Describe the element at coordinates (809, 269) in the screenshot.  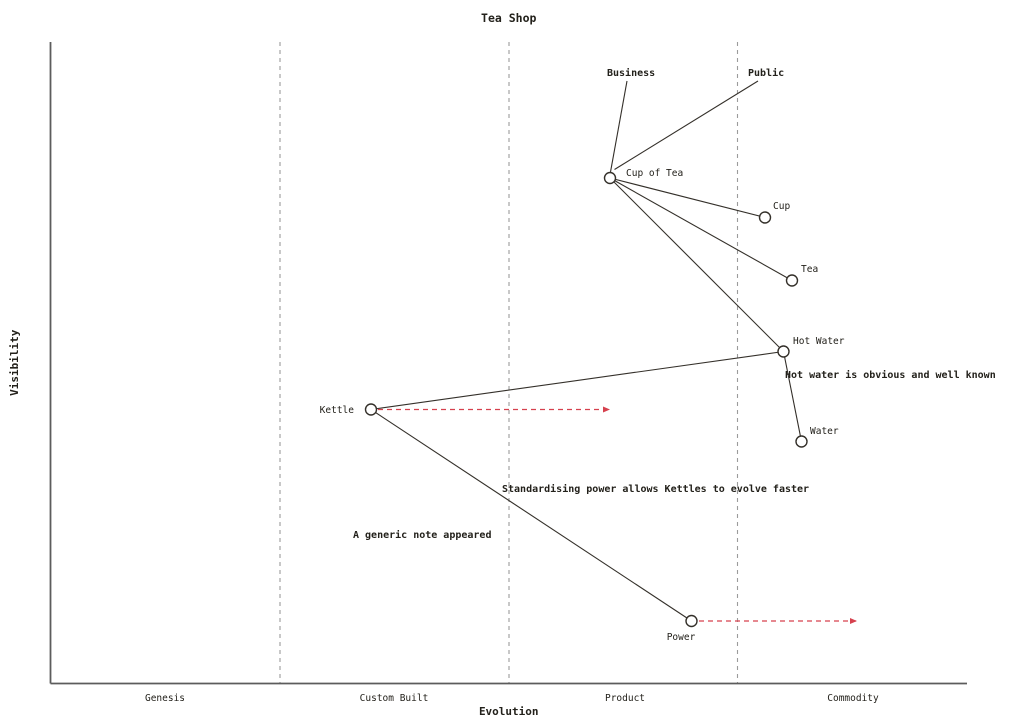
I see `component-label-tea: Tea` at that location.